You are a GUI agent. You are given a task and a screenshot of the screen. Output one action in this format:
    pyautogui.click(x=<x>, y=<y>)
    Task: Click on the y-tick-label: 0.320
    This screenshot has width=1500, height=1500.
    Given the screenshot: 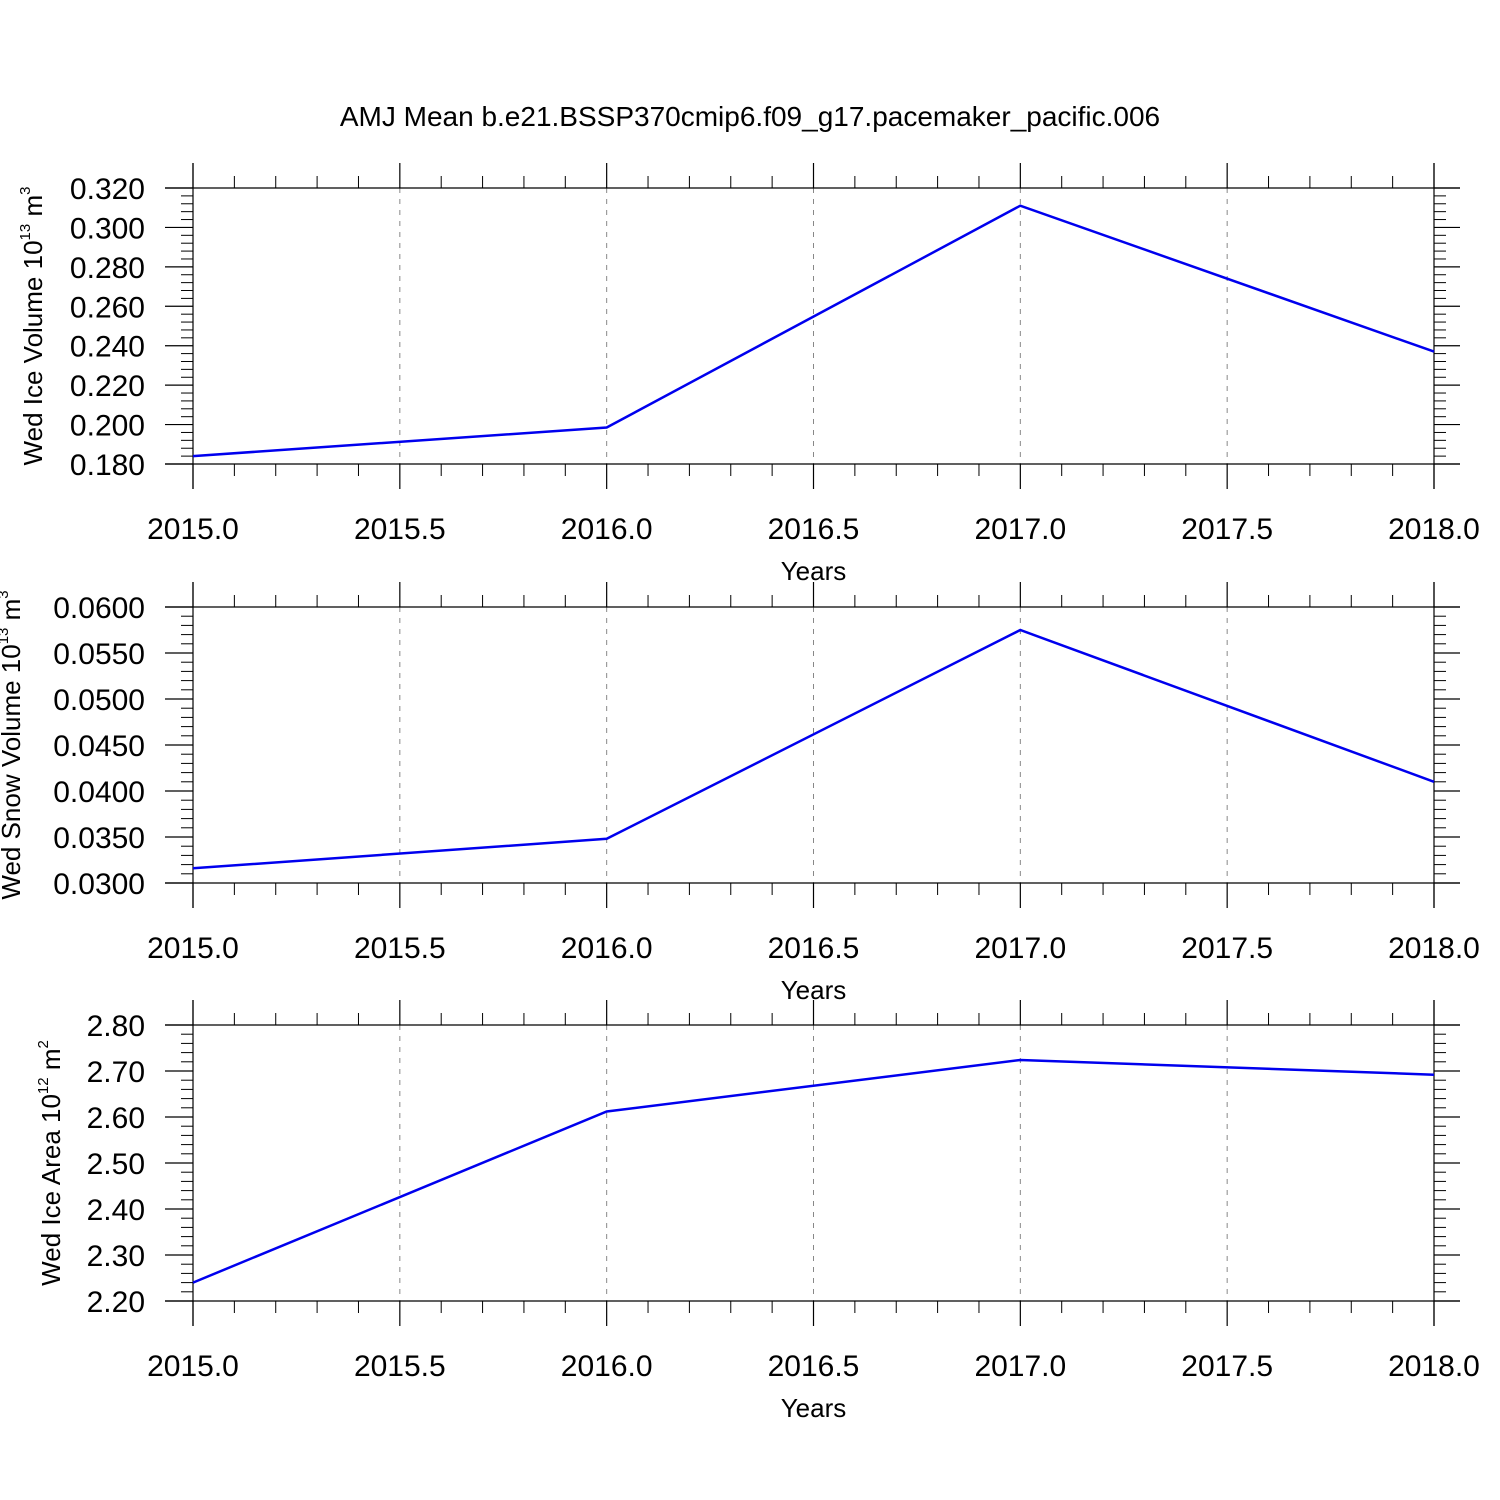 What is the action you would take?
    pyautogui.click(x=107, y=189)
    